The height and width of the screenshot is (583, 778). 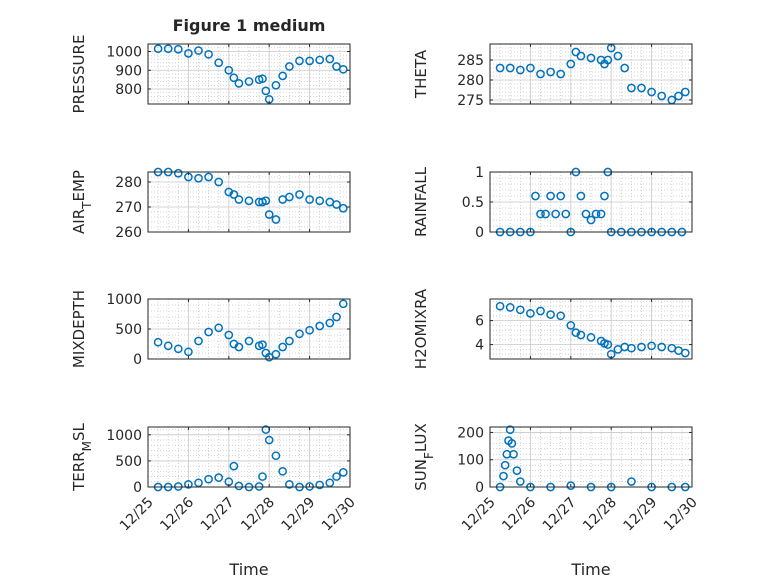 What do you see at coordinates (470, 433) in the screenshot?
I see `y-tick-label: 200` at bounding box center [470, 433].